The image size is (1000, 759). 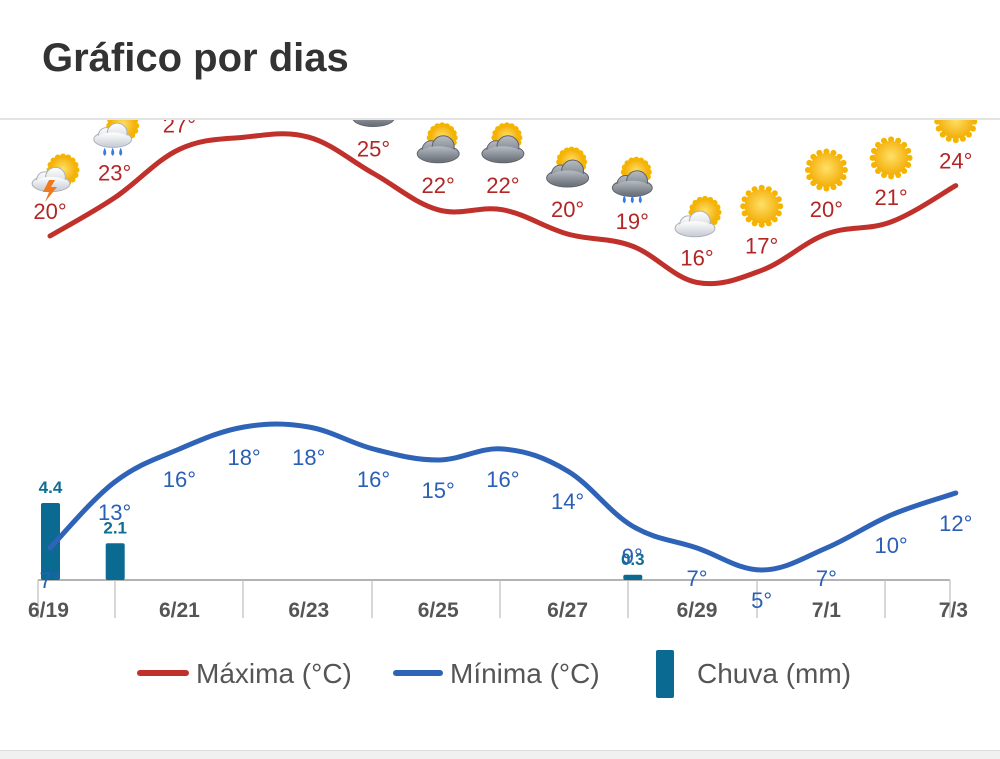 What do you see at coordinates (274, 673) in the screenshot?
I see `legend-max-label: Máxima (°C)` at bounding box center [274, 673].